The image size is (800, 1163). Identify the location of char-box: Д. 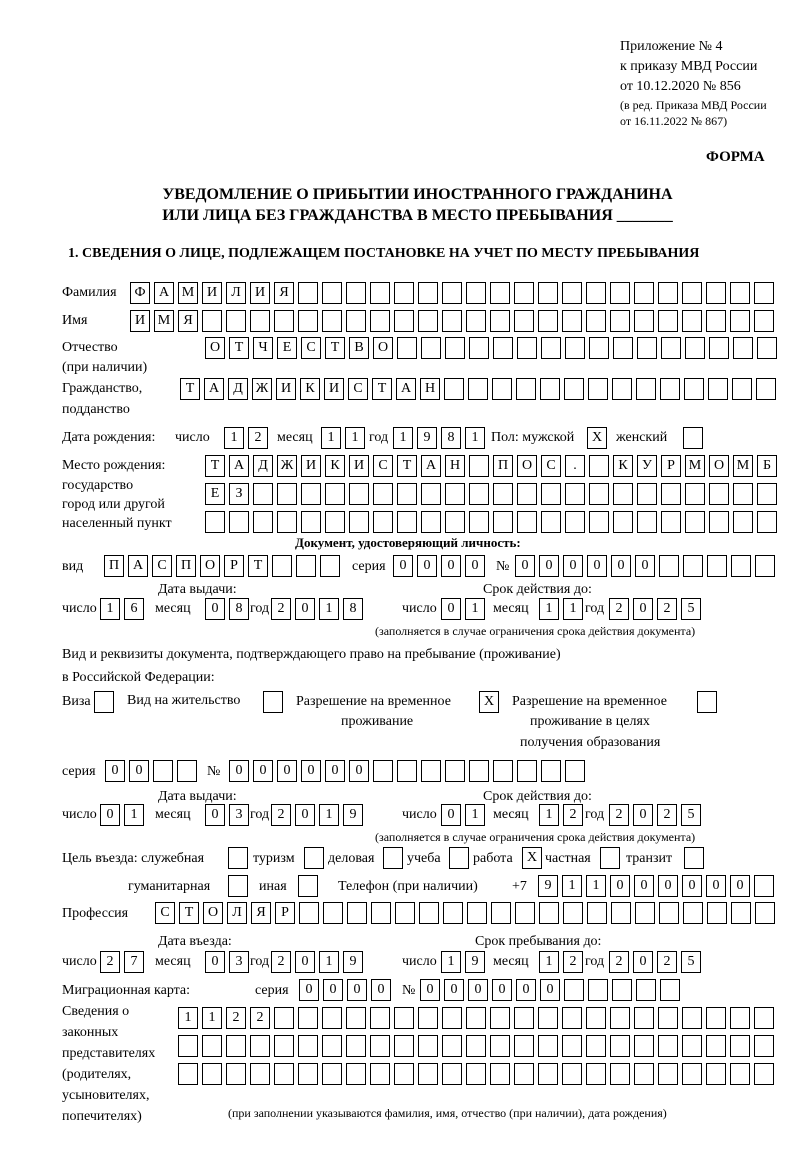
(238, 389).